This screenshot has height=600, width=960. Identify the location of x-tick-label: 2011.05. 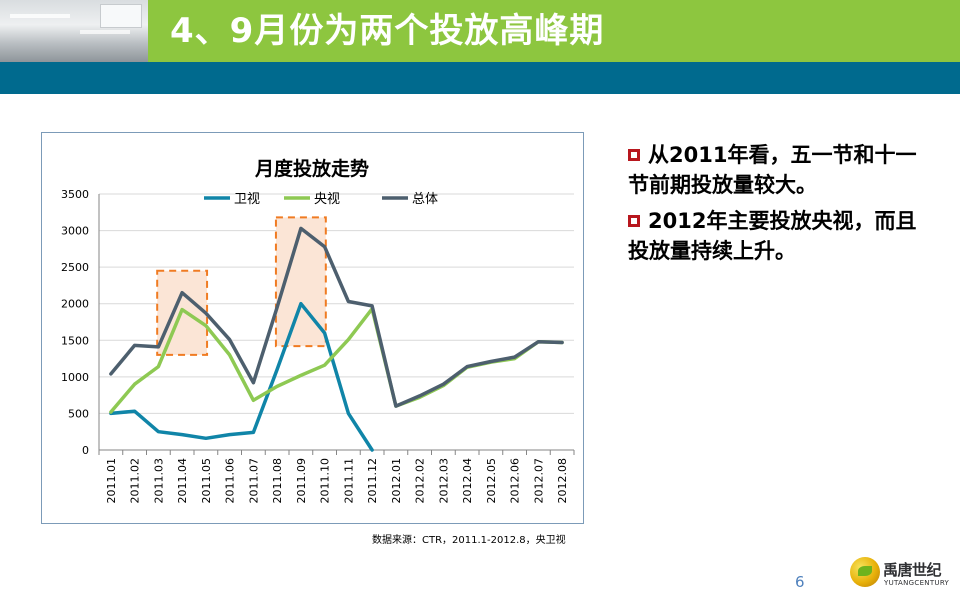
(206, 481).